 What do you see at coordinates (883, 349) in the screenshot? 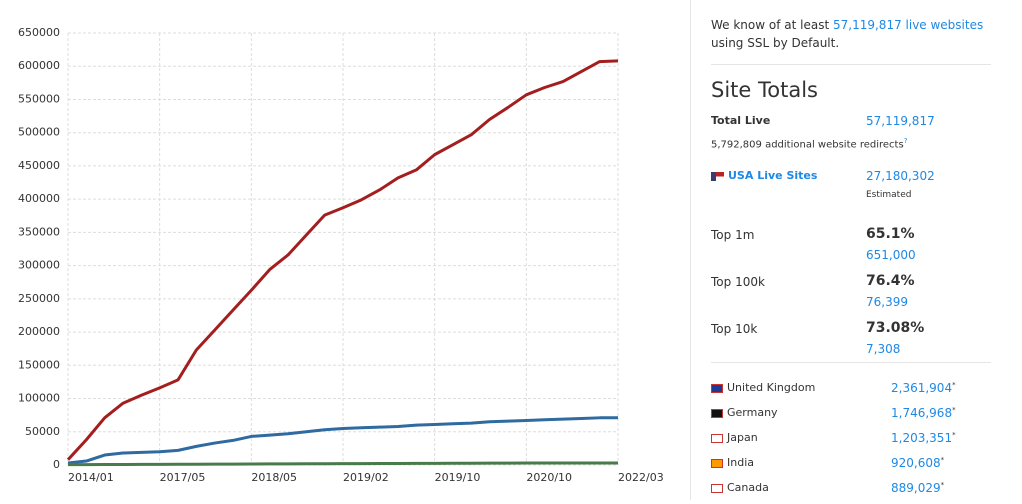
I see `count: 7,308` at bounding box center [883, 349].